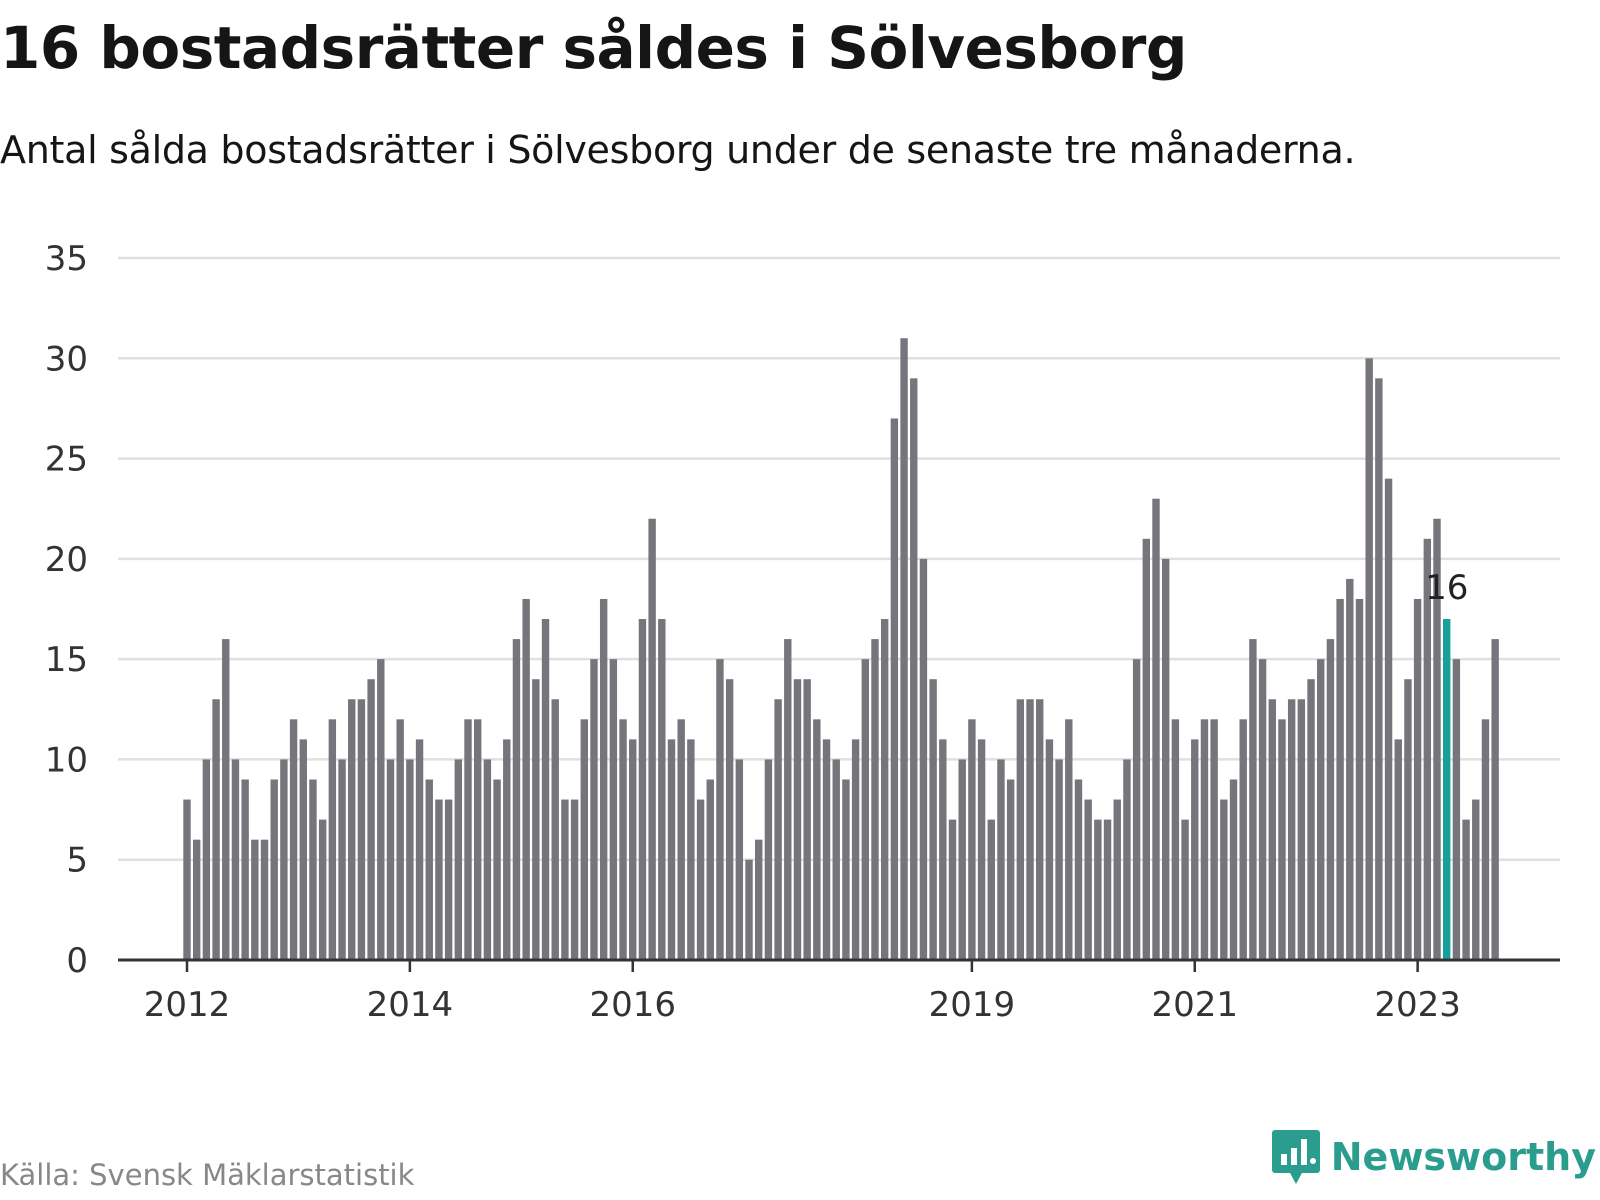 The image size is (1600, 1200). What do you see at coordinates (1295, 1157) in the screenshot?
I see `newsworthy-logo-icon` at bounding box center [1295, 1157].